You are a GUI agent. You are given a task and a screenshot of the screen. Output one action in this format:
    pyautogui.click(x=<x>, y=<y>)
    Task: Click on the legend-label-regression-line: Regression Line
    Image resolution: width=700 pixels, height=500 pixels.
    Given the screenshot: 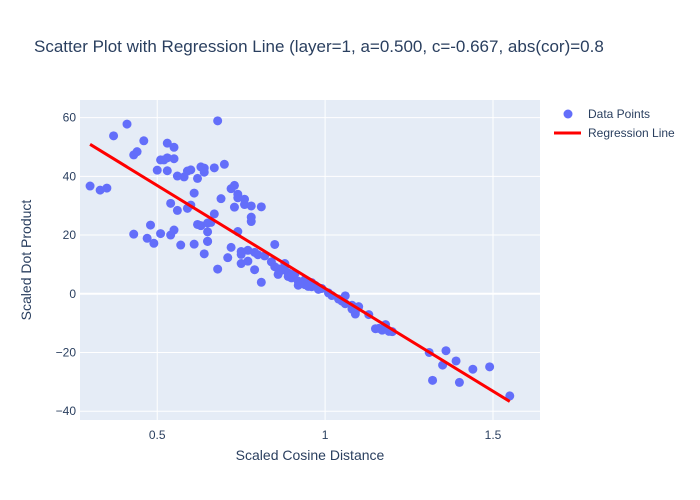 What is the action you would take?
    pyautogui.click(x=631, y=133)
    